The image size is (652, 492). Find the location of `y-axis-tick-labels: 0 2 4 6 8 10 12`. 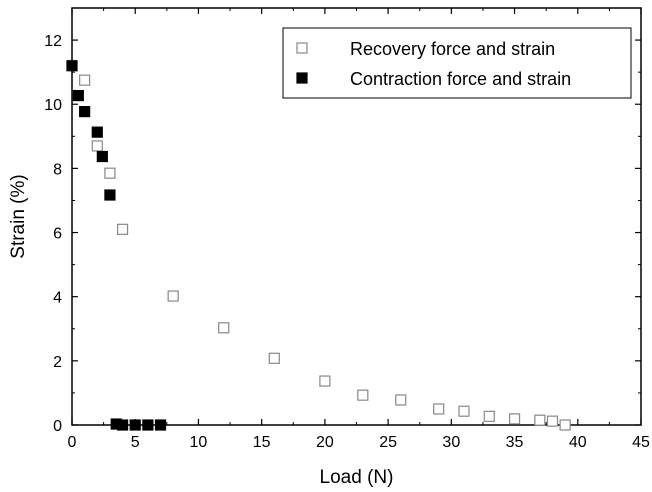

y-axis-tick-labels: 0 2 4 6 8 10 12 is located at coordinates (53, 234).